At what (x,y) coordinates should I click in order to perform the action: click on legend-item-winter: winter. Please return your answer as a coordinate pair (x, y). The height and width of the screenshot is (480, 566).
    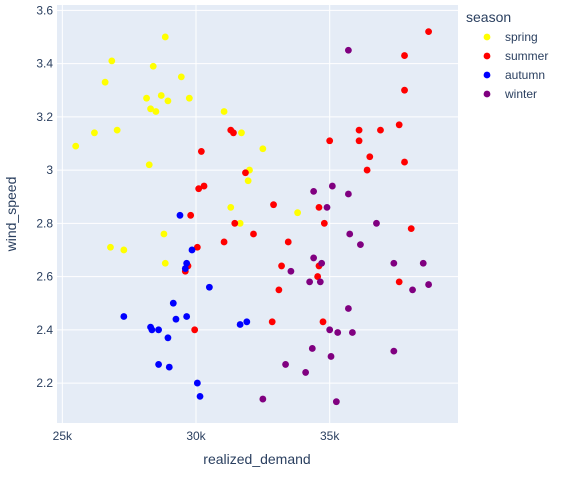
    Looking at the image, I should click on (510, 94).